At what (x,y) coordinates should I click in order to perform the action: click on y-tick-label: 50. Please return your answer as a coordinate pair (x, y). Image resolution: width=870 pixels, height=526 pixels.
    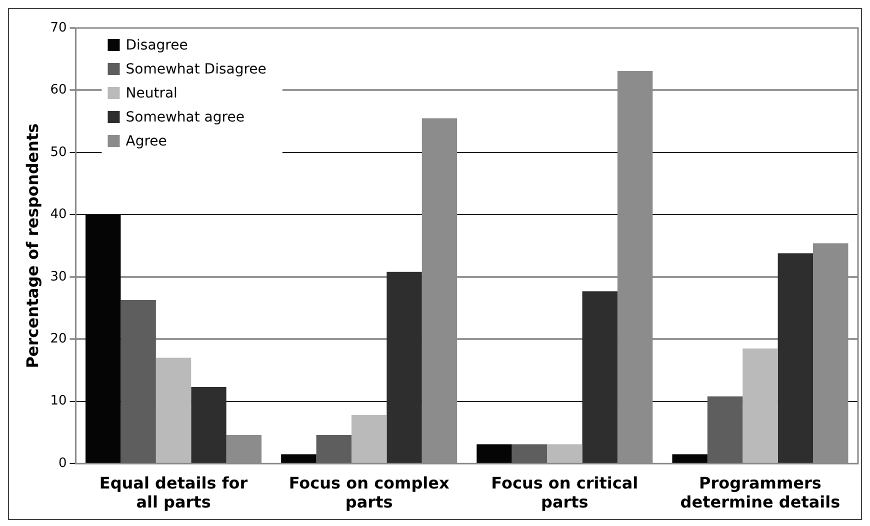
    Looking at the image, I should click on (58, 152).